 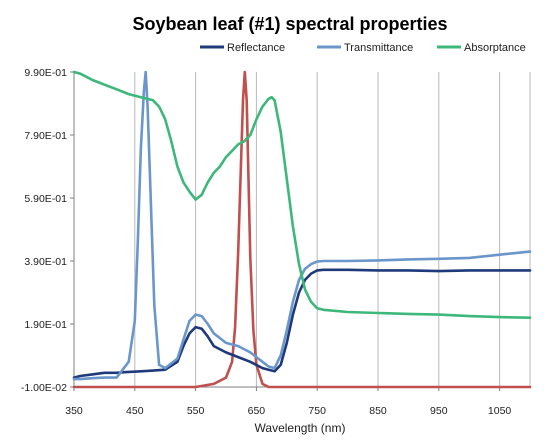 What do you see at coordinates (317, 411) in the screenshot?
I see `x-tick-label: 750` at bounding box center [317, 411].